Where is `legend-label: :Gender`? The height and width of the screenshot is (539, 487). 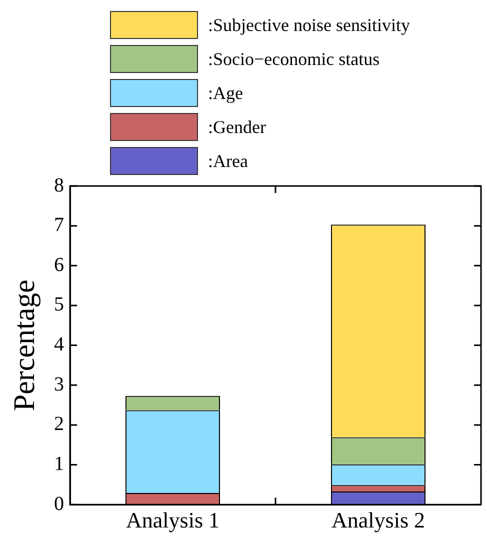
legend-label: :Gender is located at coordinates (237, 127).